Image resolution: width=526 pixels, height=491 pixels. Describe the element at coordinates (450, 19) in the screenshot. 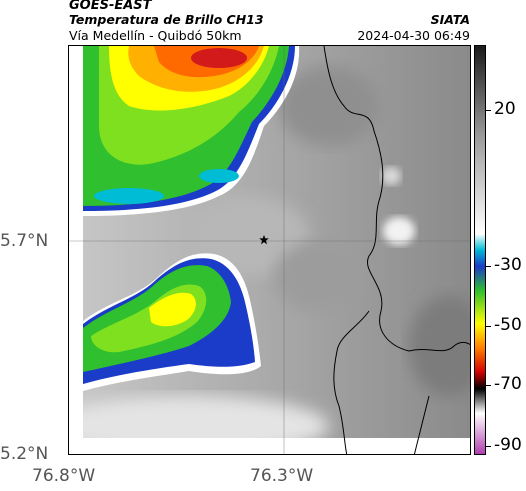

I see `organization-label: SIATA` at that location.